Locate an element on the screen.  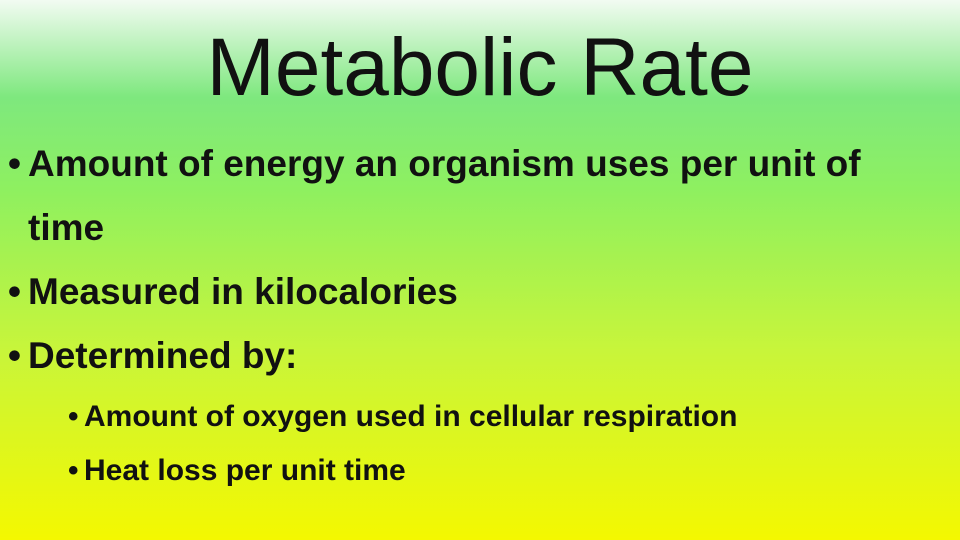
bullet-text: Determined by: is located at coordinates (163, 355).